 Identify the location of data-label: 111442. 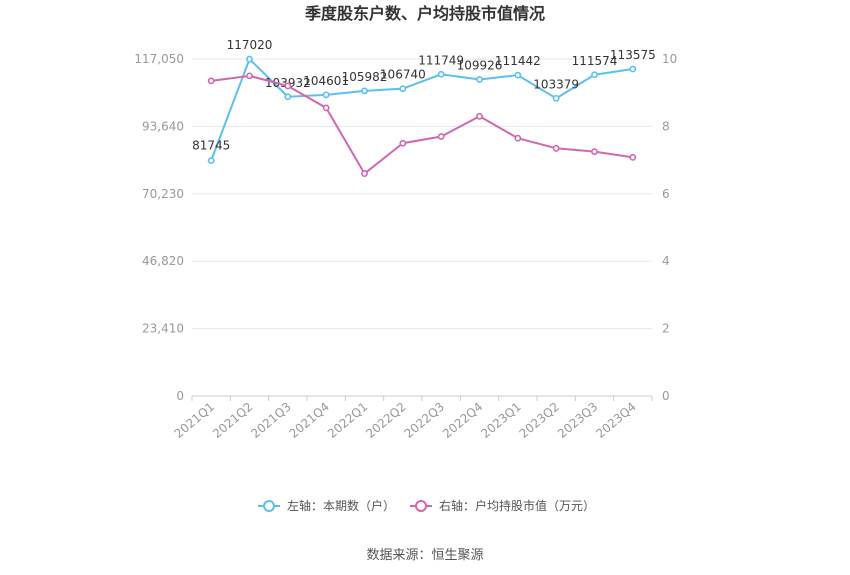
(518, 61).